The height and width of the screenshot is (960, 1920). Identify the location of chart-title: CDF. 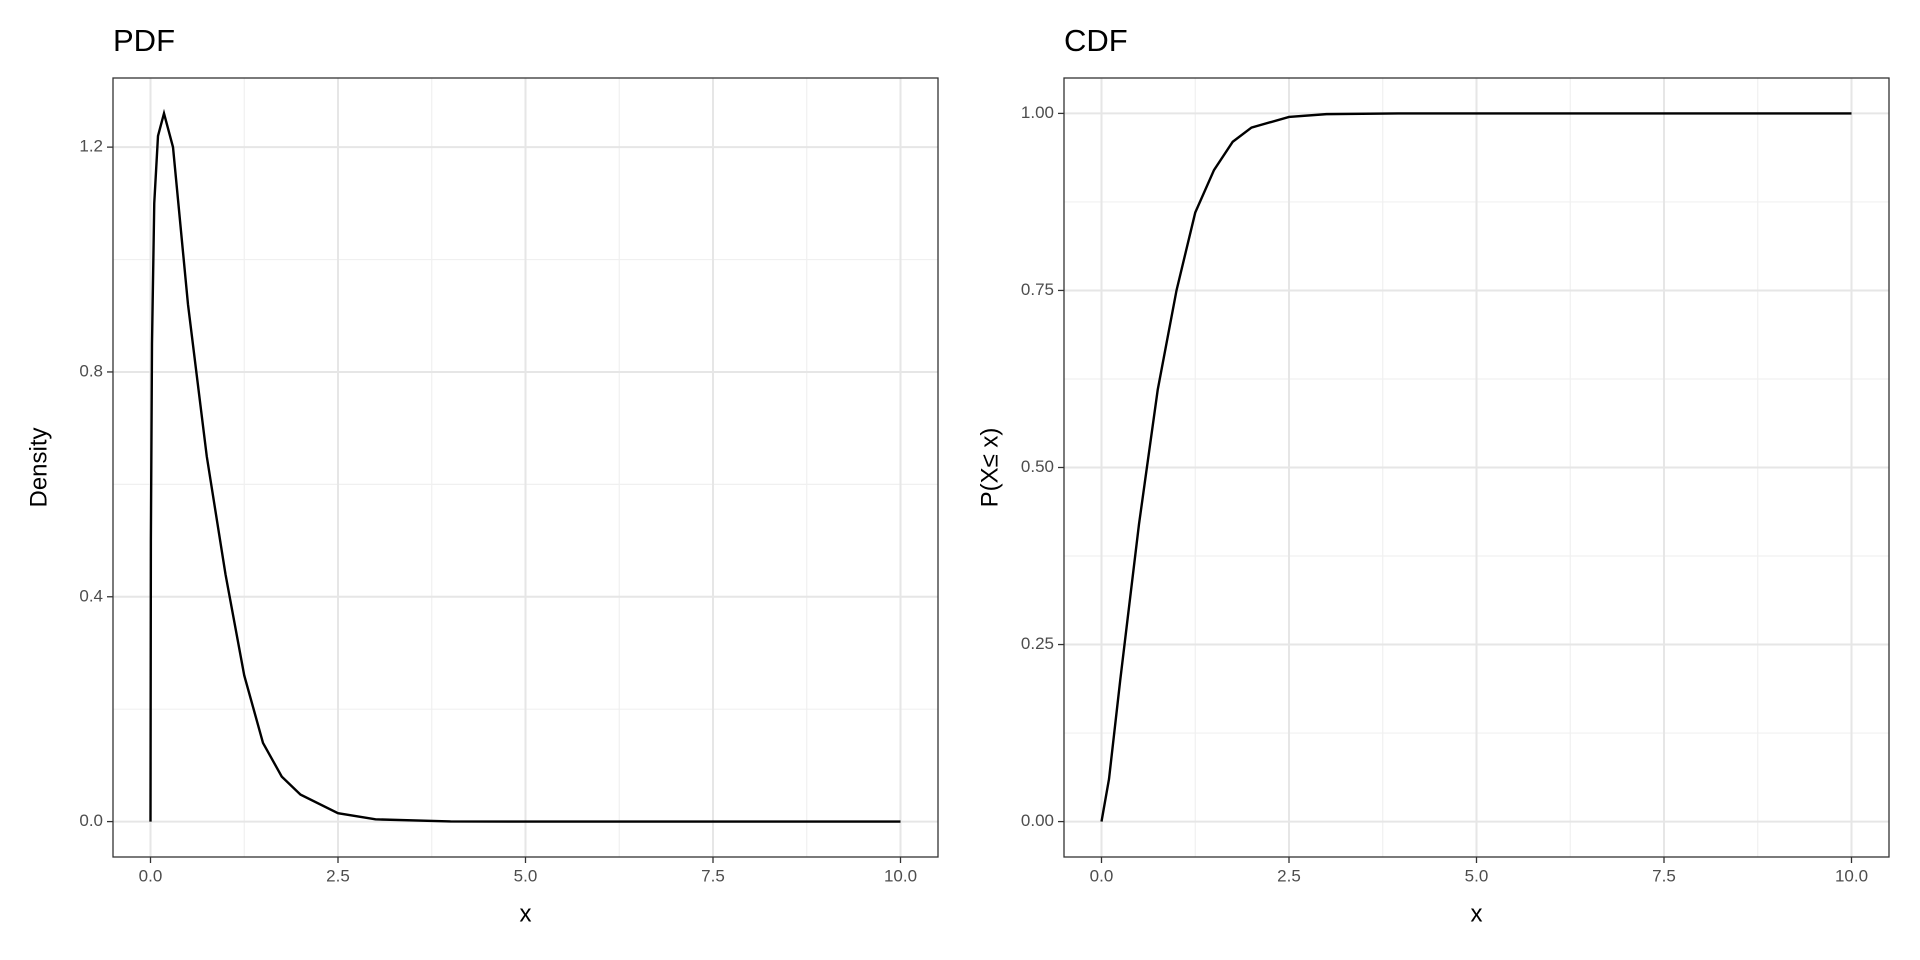
(1096, 40).